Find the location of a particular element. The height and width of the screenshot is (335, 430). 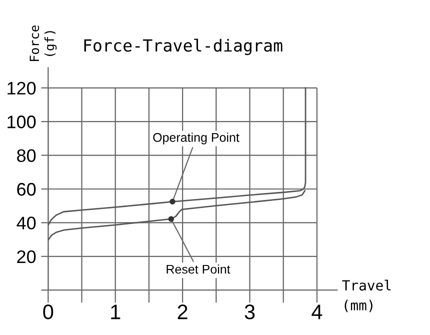

x-tick-label: 3 is located at coordinates (249, 312).